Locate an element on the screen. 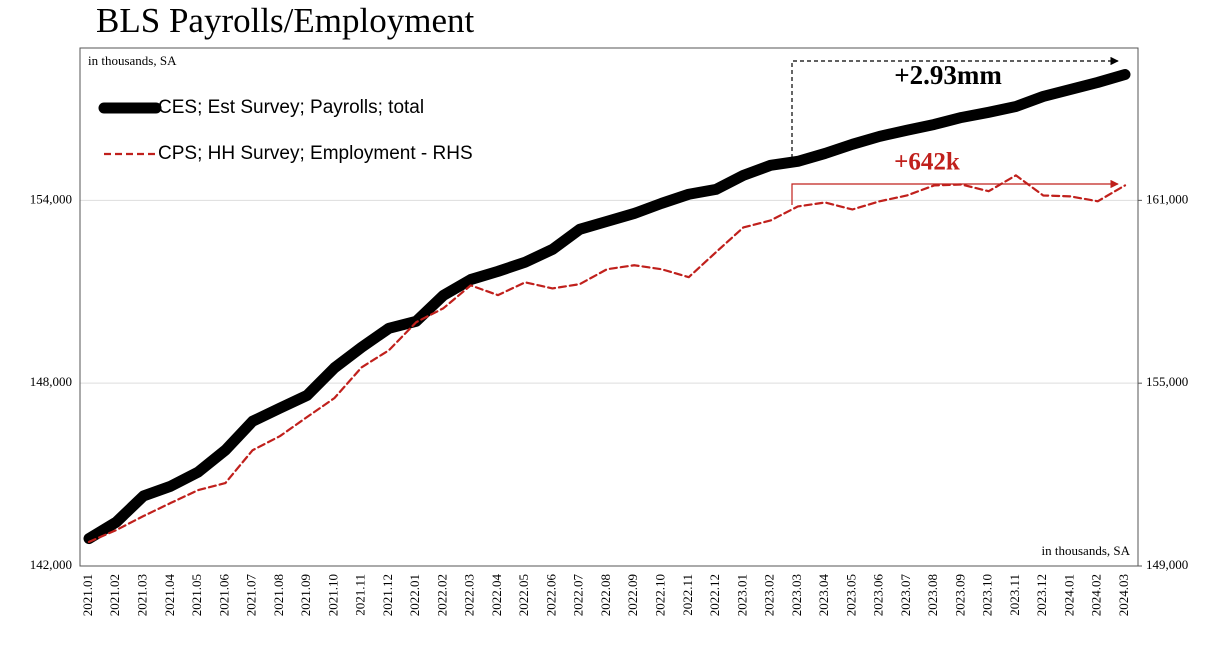  x-tick-label: 2022.09 is located at coordinates (632, 595).